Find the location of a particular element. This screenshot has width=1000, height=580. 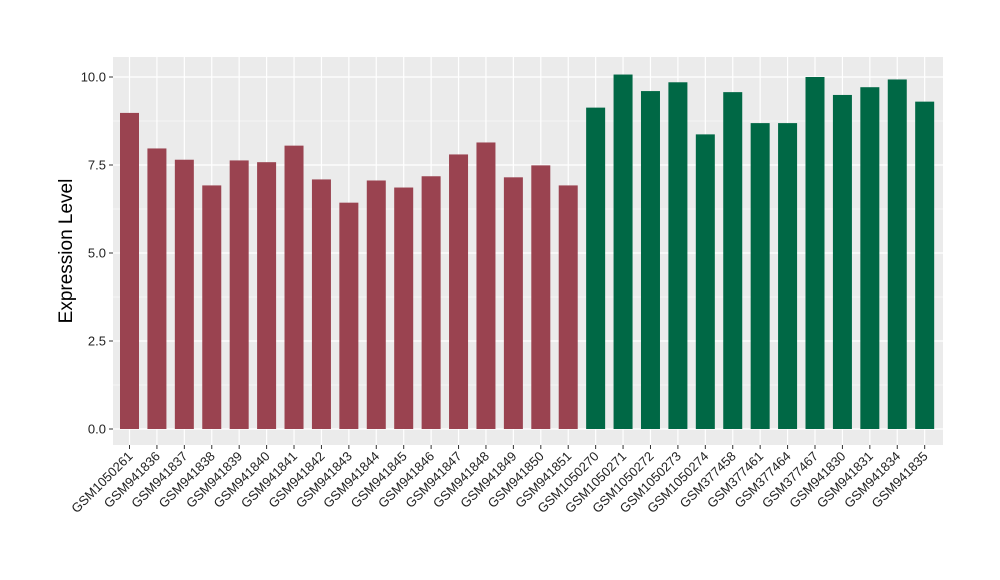

bar-GSM941842 is located at coordinates (321, 304).